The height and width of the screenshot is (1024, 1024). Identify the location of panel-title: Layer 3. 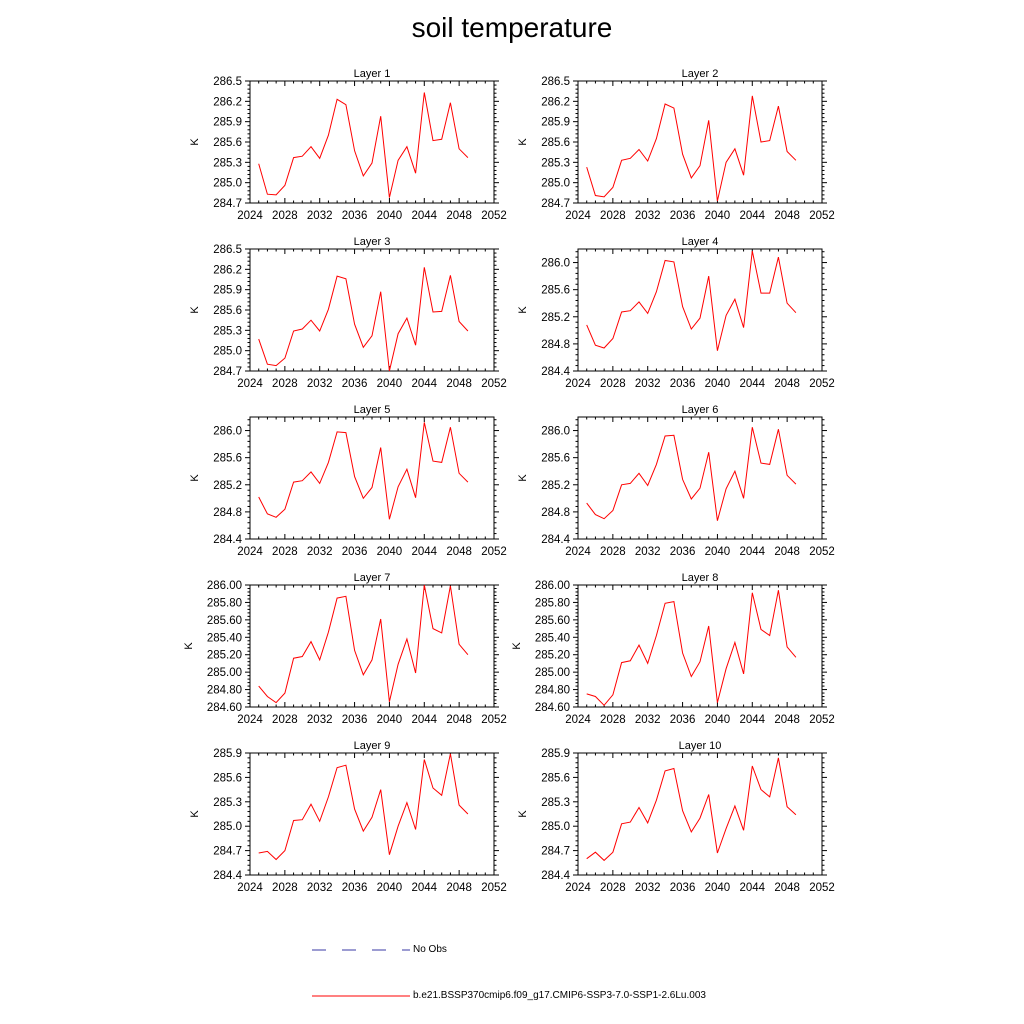
(372, 242).